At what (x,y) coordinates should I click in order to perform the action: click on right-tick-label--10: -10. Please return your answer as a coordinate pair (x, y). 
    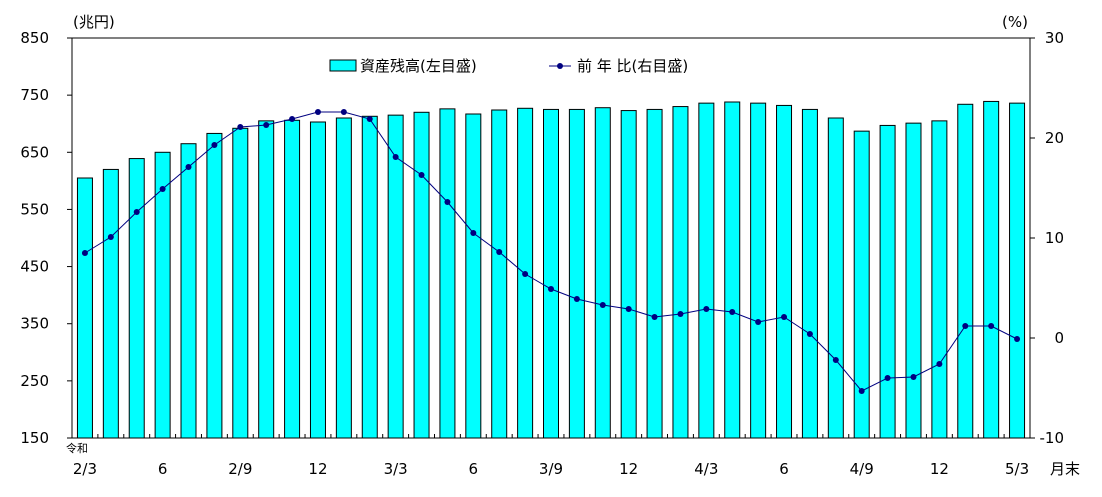
    Looking at the image, I should click on (1052, 438).